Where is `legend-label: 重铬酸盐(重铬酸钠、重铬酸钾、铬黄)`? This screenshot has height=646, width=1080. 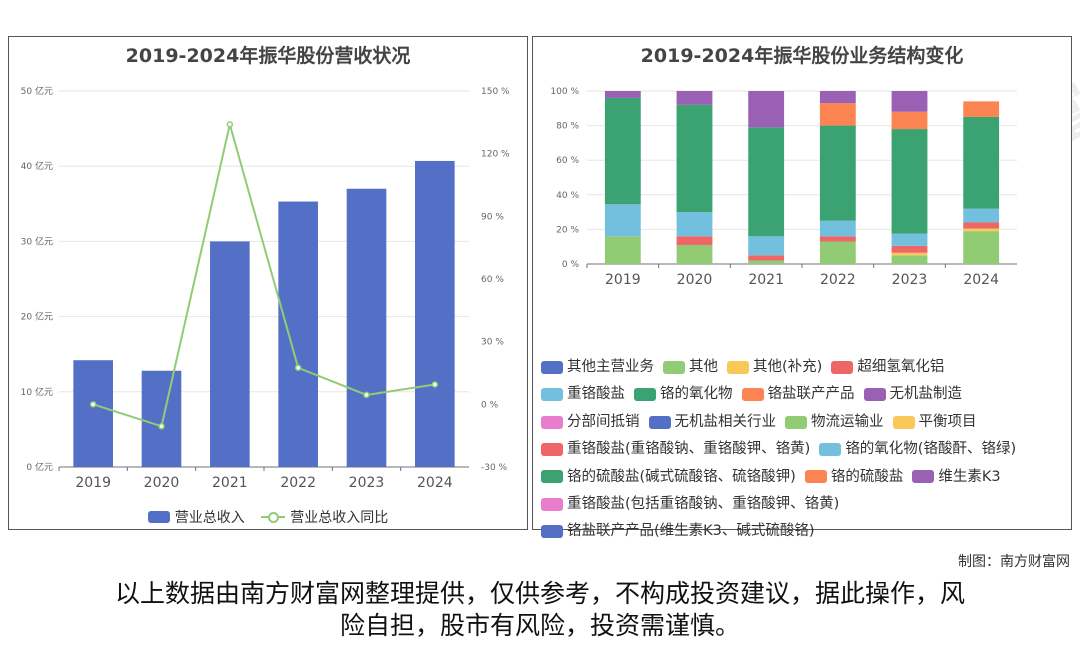
legend-label: 重铬酸盐(重铬酸钠、重铬酸钾、铬黄) is located at coordinates (689, 449).